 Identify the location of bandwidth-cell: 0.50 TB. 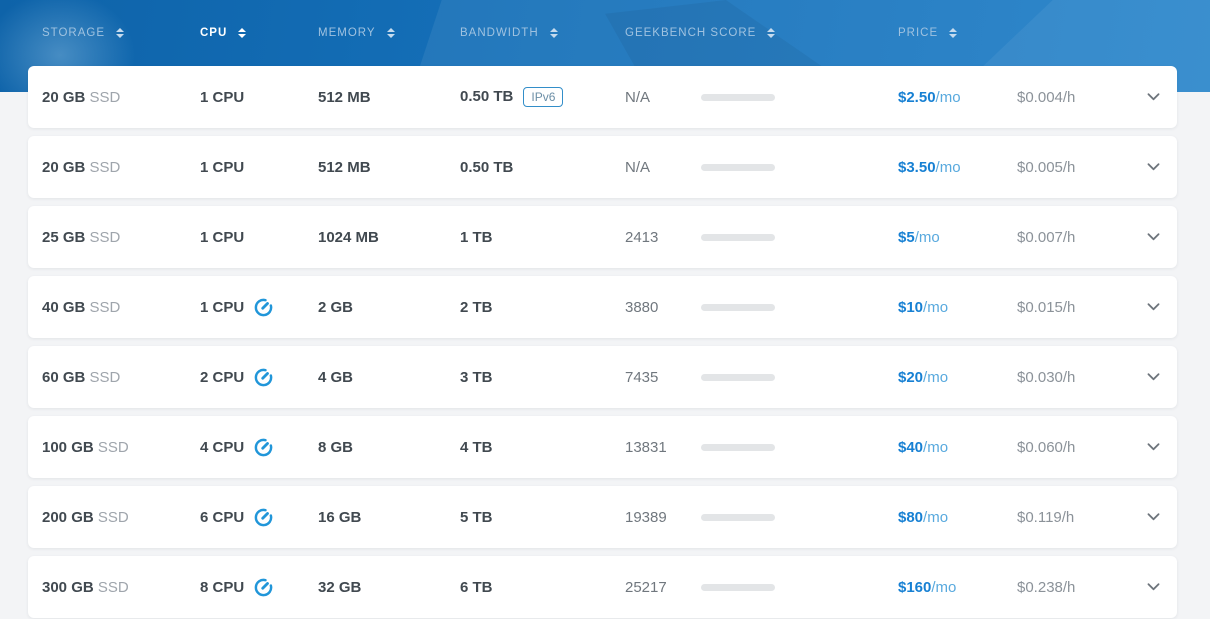
(487, 167).